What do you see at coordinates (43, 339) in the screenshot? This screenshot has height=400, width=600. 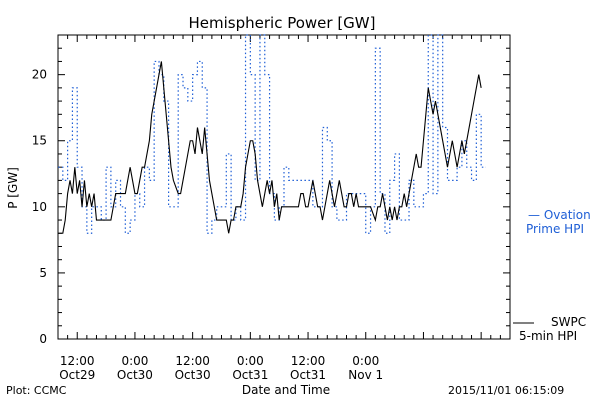 I see `y-tick-label: 0` at bounding box center [43, 339].